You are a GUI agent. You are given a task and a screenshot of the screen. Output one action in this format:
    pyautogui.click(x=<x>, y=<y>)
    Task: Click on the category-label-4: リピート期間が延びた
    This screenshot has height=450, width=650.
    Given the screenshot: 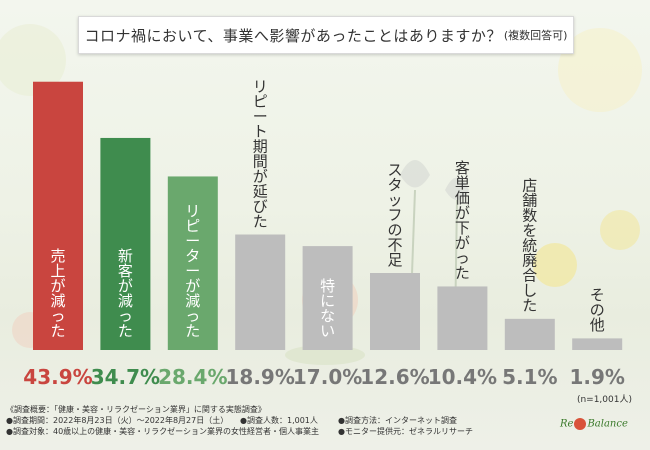 What is the action you would take?
    pyautogui.click(x=260, y=153)
    